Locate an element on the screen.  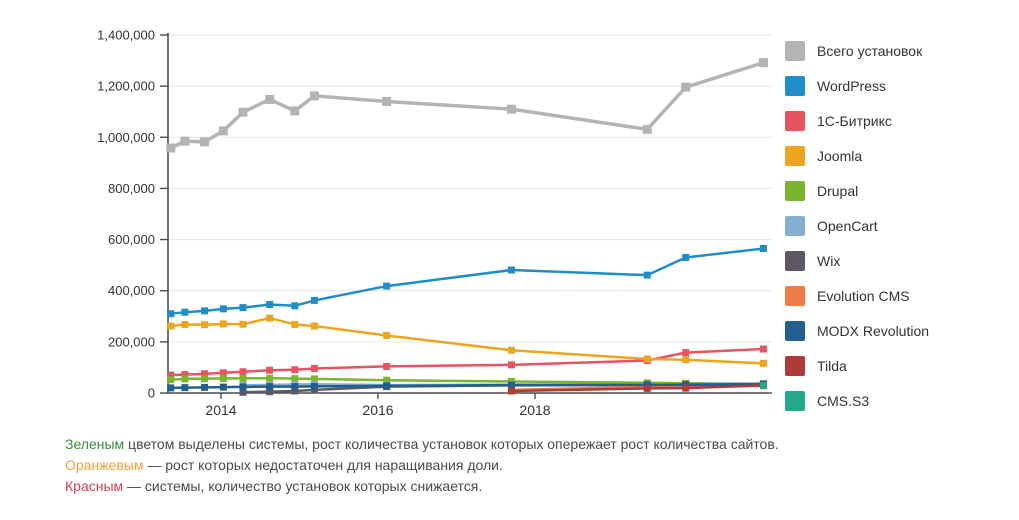
legend-item-joomla: Joomla is located at coordinates (900, 155).